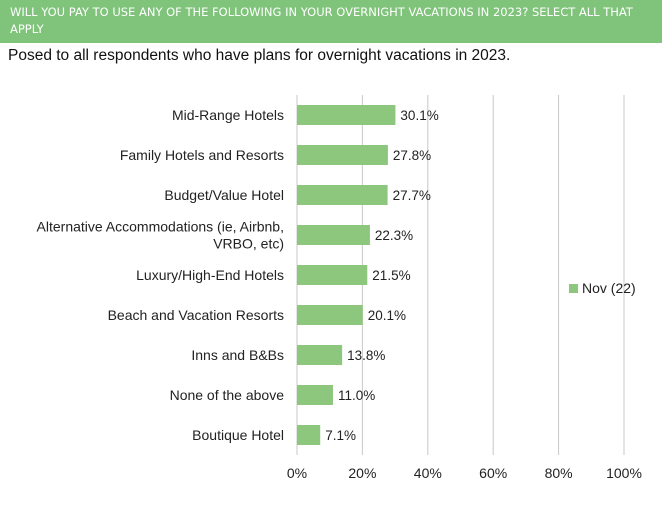 Image resolution: width=670 pixels, height=511 pixels. I want to click on category-label: Luxury/High-End Hotels, so click(210, 275).